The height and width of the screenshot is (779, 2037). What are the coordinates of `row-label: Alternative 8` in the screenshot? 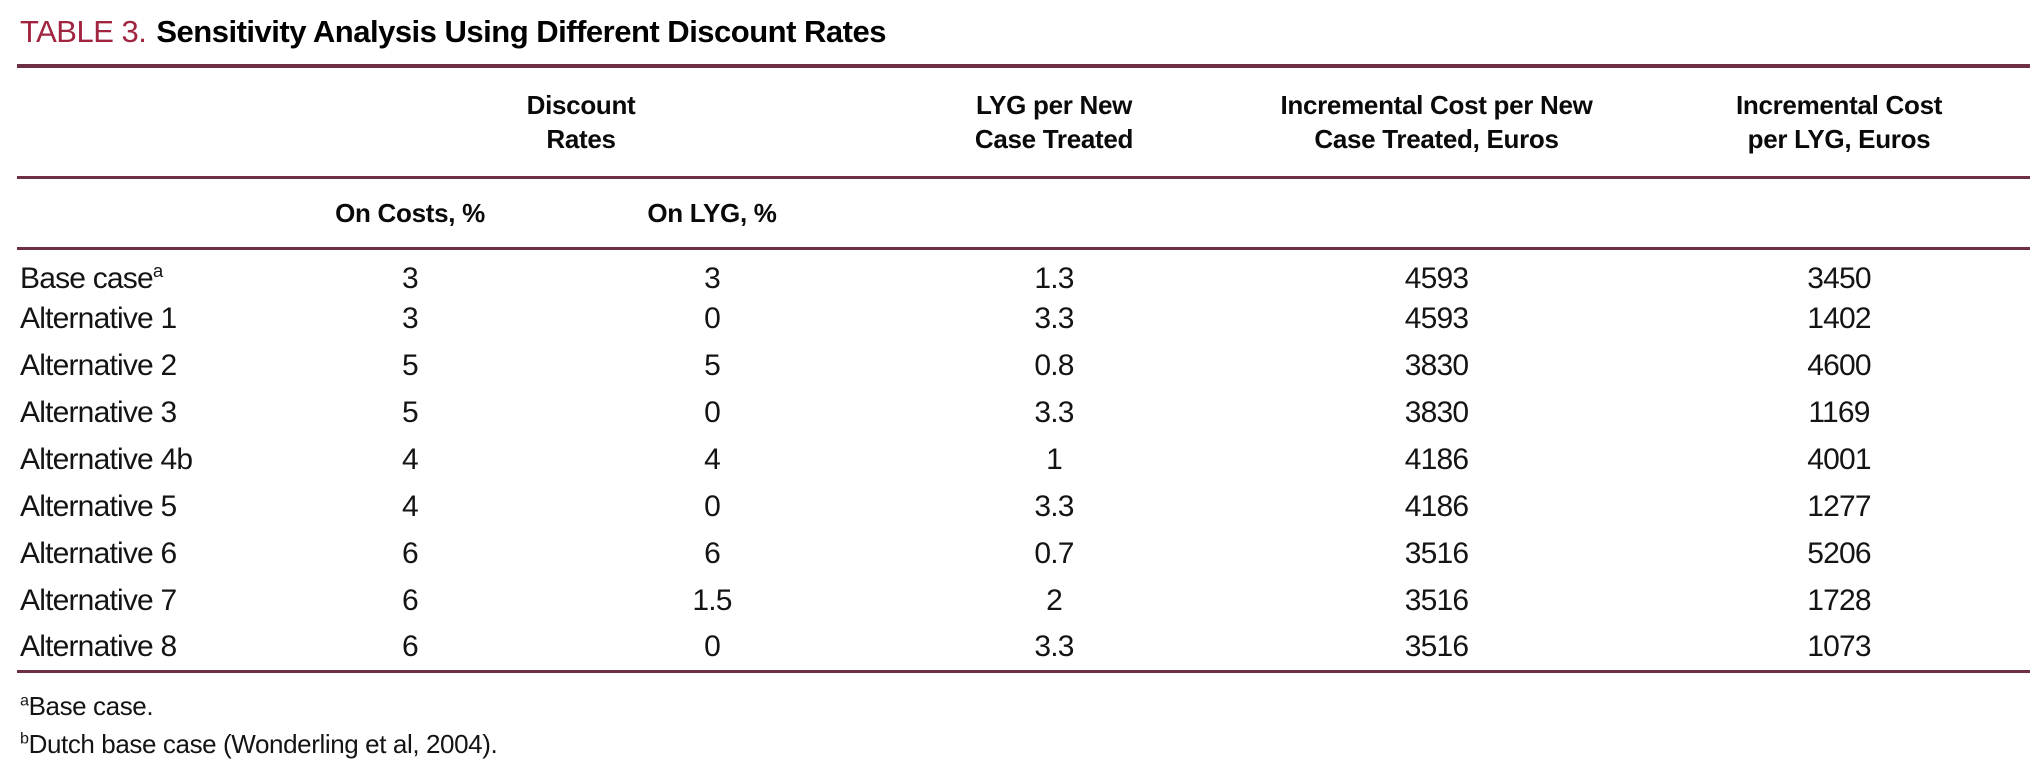 It's located at (148, 648).